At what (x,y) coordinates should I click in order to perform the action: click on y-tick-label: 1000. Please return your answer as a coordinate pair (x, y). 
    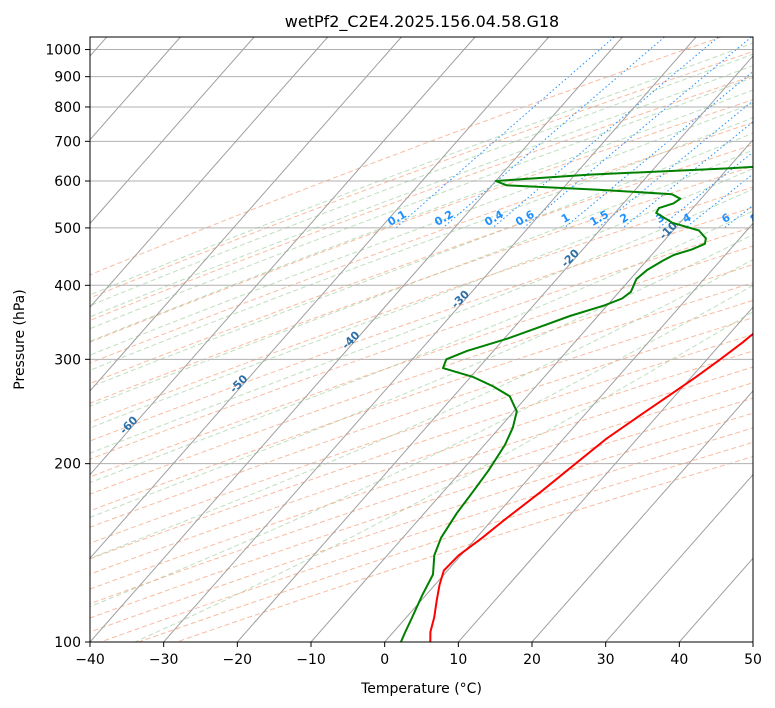
    Looking at the image, I should click on (63, 51).